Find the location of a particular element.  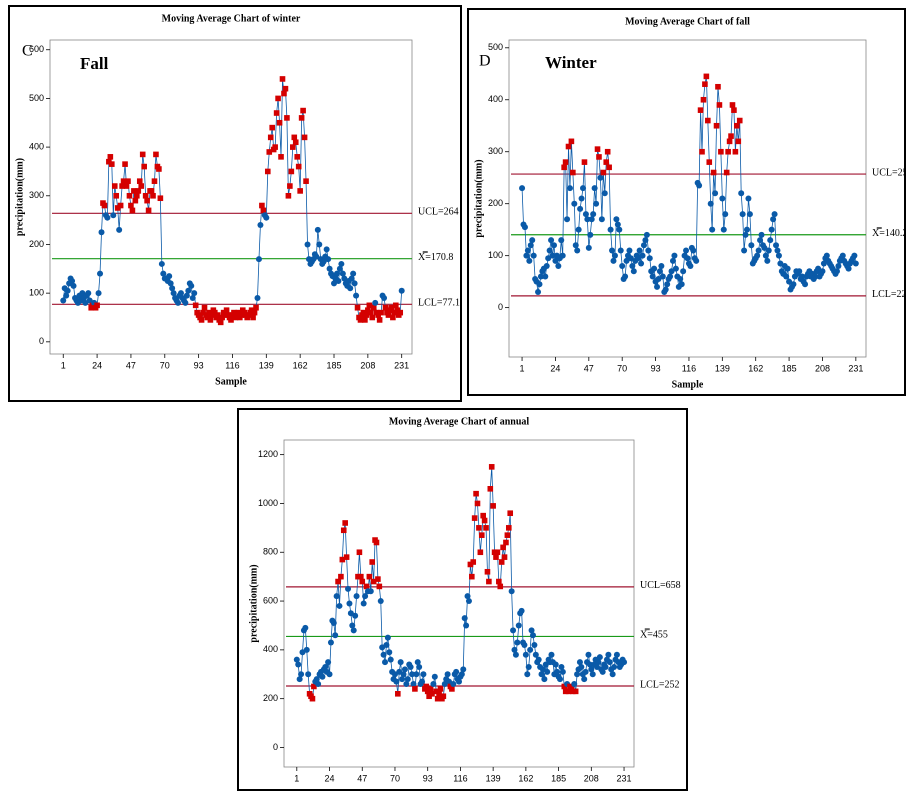

x-tick-label: 231 is located at coordinates (401, 365).